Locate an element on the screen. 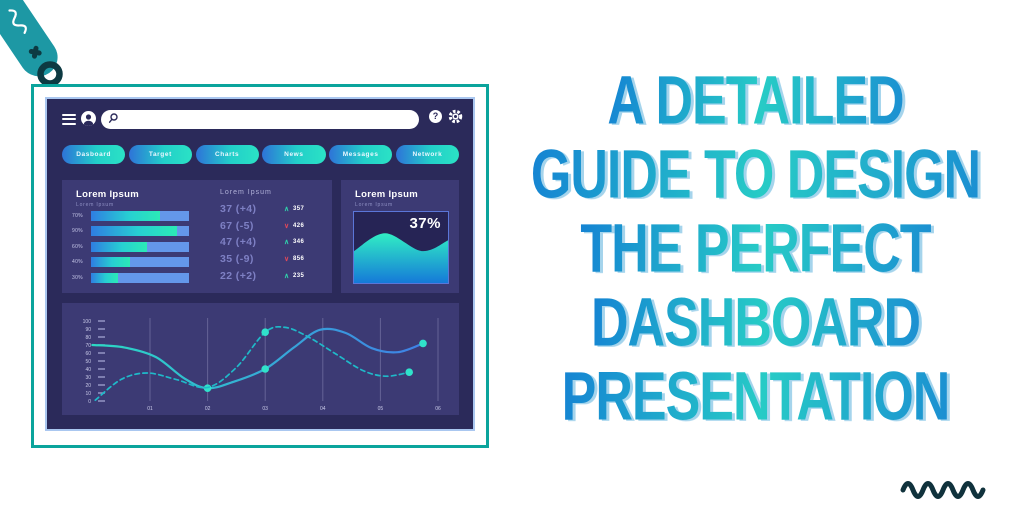 Image resolution: width=1020 pixels, height=510 pixels. title-line: PRESENTATION is located at coordinates (756, 397).